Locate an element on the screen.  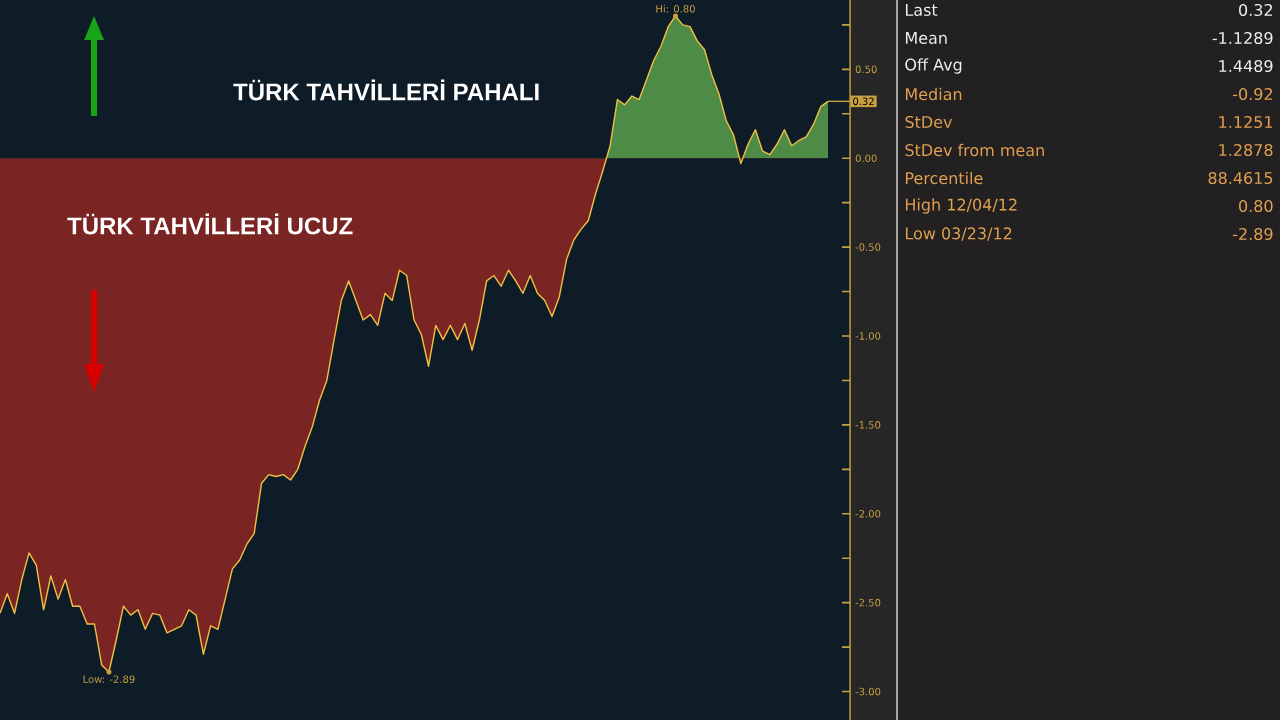
text: -0.92 is located at coordinates (1252, 94).